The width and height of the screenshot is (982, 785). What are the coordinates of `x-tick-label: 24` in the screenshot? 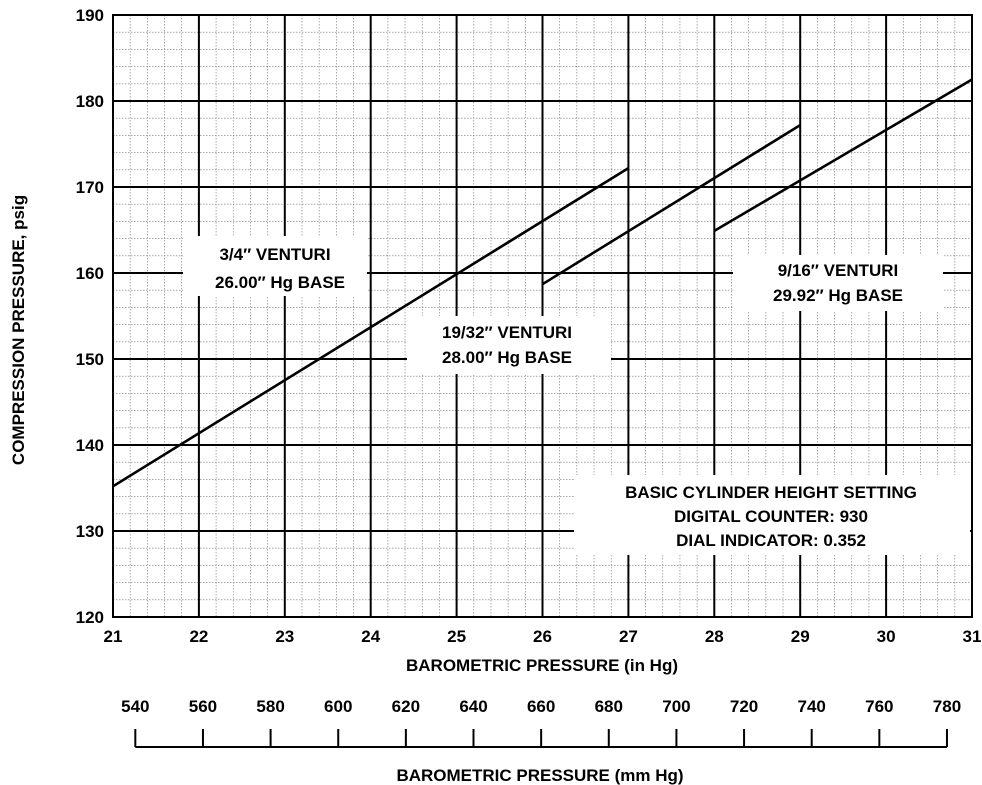 It's located at (370, 636).